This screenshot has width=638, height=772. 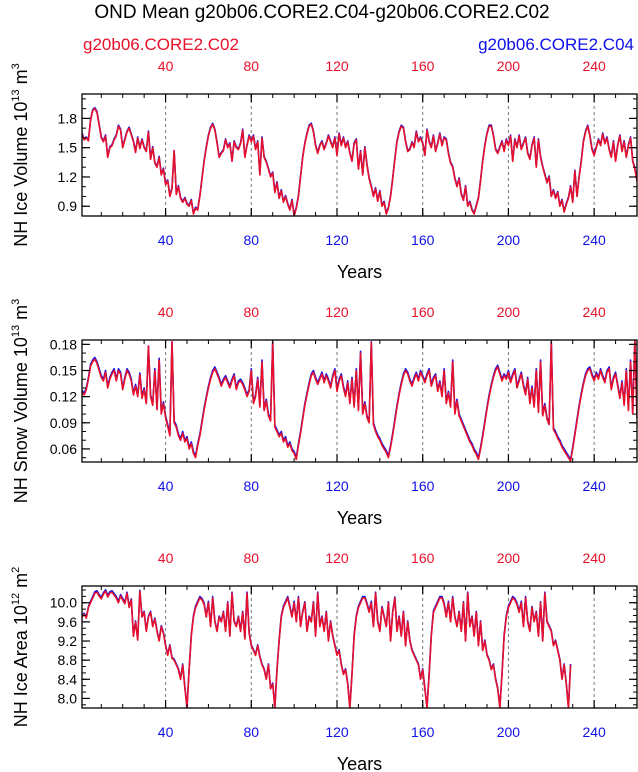 I want to click on y-tick-label: 1.5, so click(x=68, y=148).